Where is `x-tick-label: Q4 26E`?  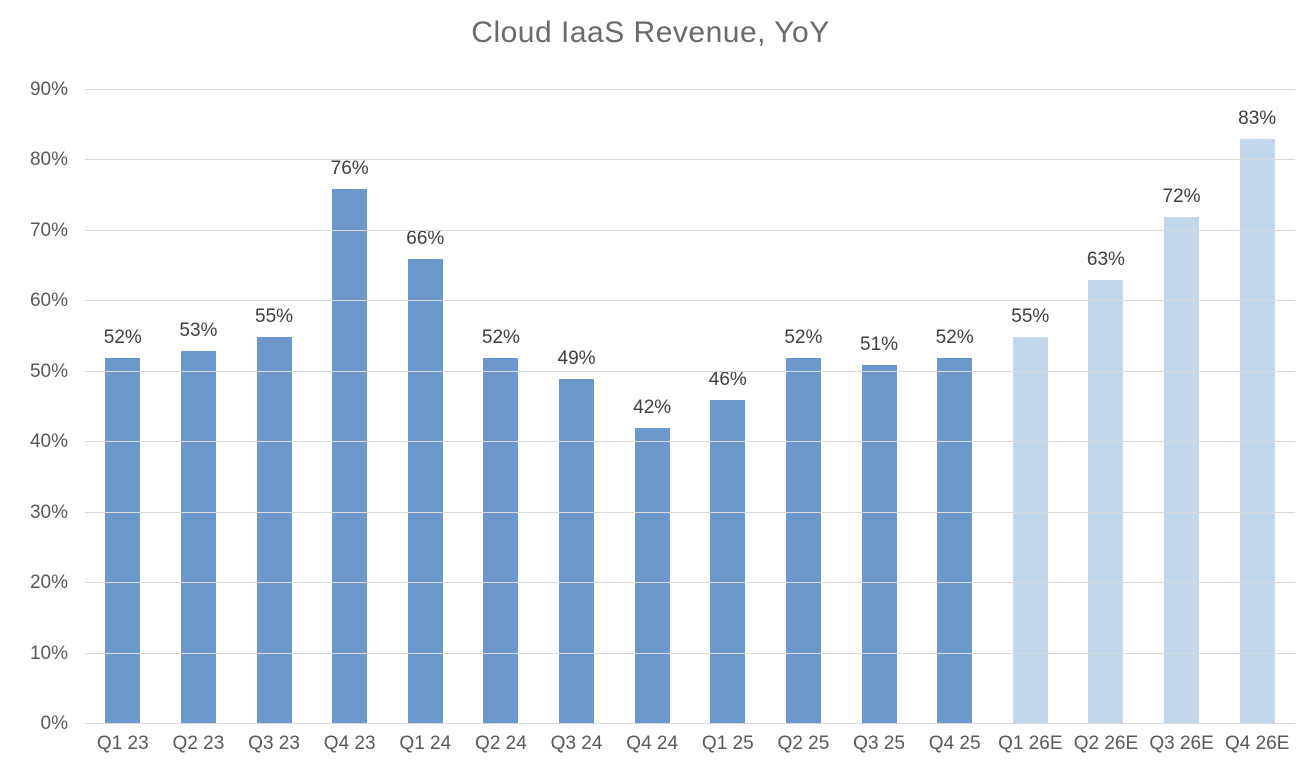
x-tick-label: Q4 26E is located at coordinates (1257, 743).